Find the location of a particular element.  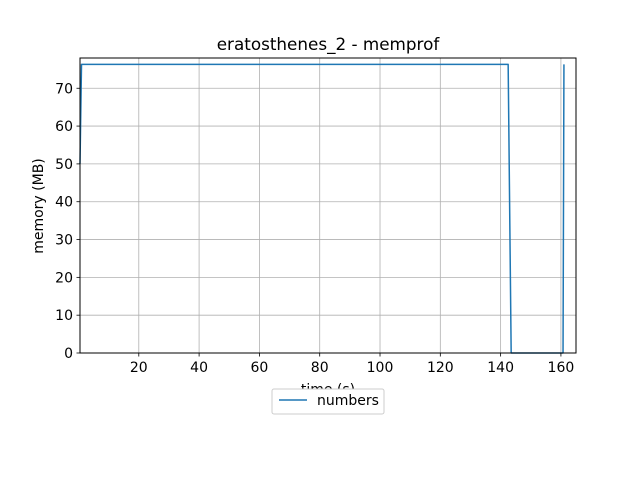

x-tick-label: 20 is located at coordinates (139, 368).